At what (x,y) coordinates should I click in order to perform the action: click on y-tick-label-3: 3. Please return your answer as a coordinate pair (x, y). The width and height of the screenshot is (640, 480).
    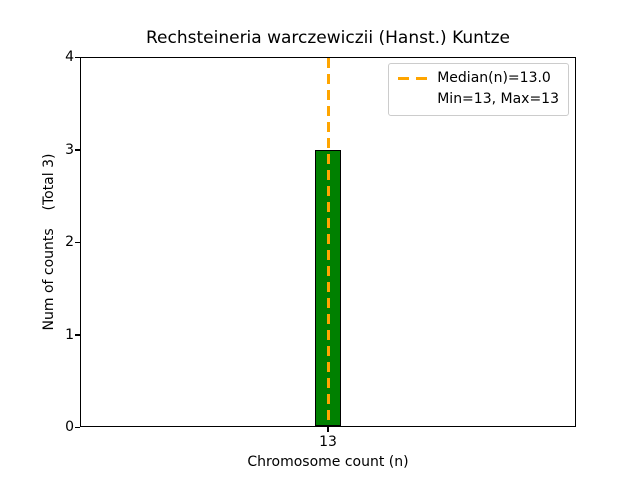
    Looking at the image, I should click on (69, 149).